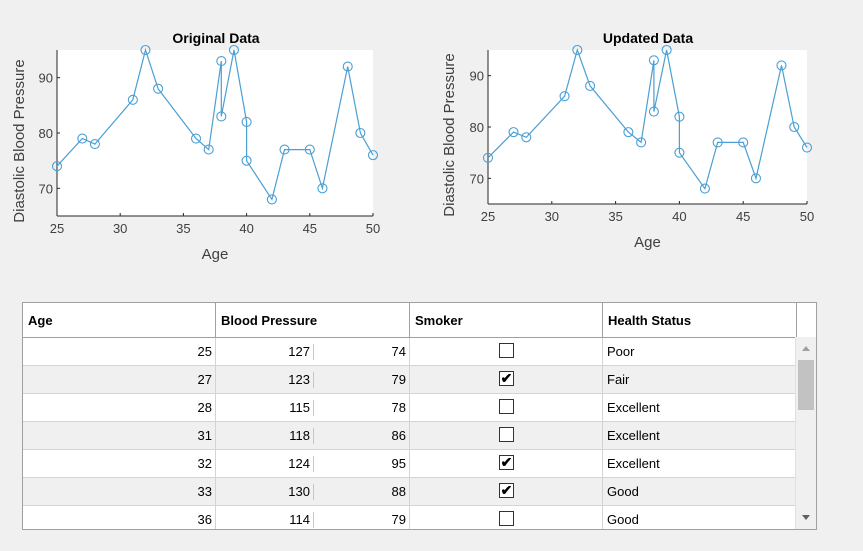  I want to click on header-age: Age, so click(119, 320).